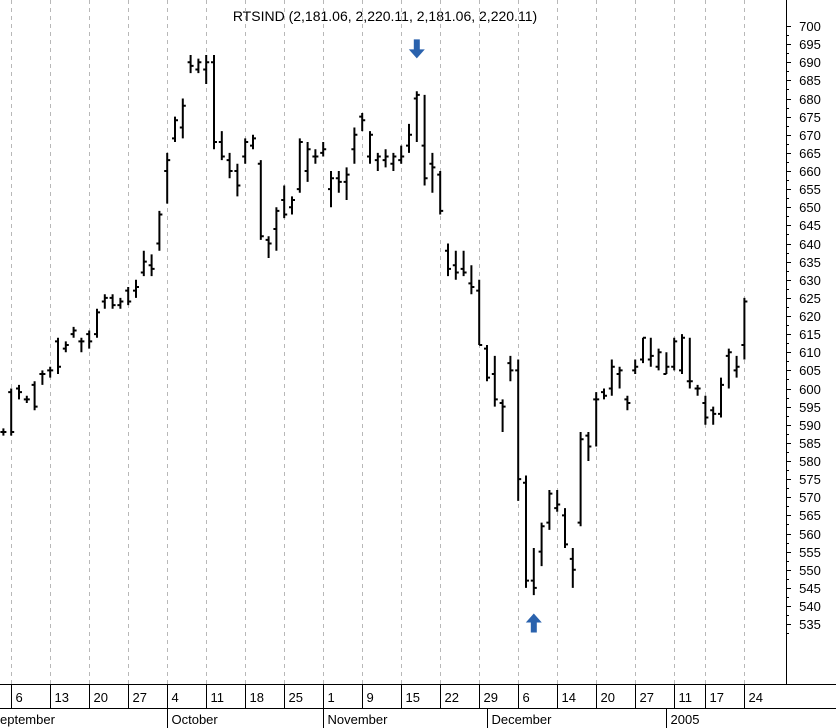  What do you see at coordinates (810, 80) in the screenshot?
I see `y-tick-label: 685` at bounding box center [810, 80].